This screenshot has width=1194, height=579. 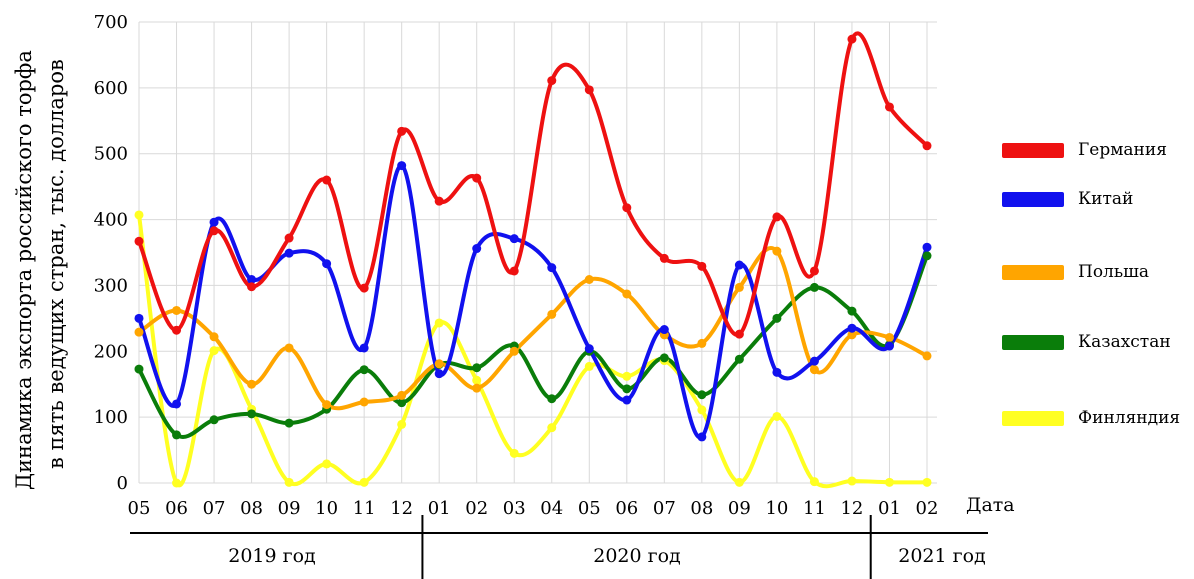 What do you see at coordinates (1084, 150) in the screenshot?
I see `legend-item: Германия` at bounding box center [1084, 150].